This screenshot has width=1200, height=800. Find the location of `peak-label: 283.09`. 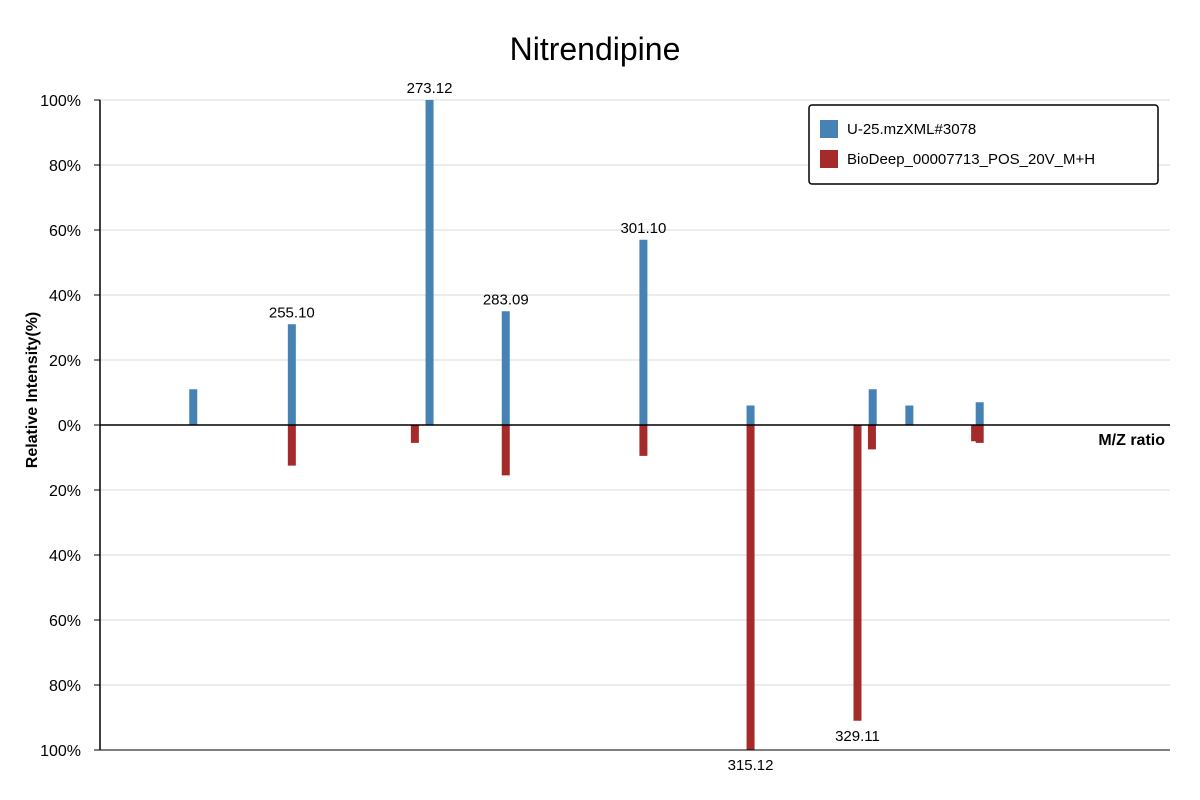

peak-label: 283.09 is located at coordinates (506, 299).